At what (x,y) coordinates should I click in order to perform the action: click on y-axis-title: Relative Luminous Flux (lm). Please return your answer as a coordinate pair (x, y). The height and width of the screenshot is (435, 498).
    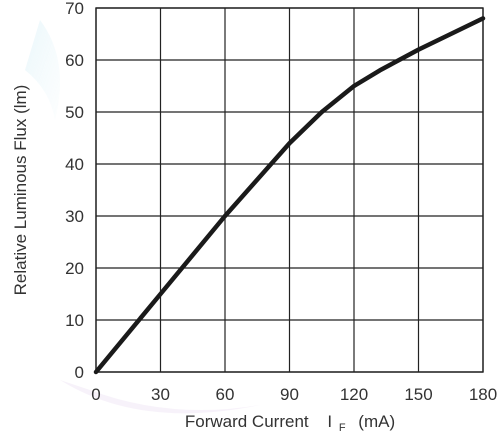
    Looking at the image, I should click on (20, 190).